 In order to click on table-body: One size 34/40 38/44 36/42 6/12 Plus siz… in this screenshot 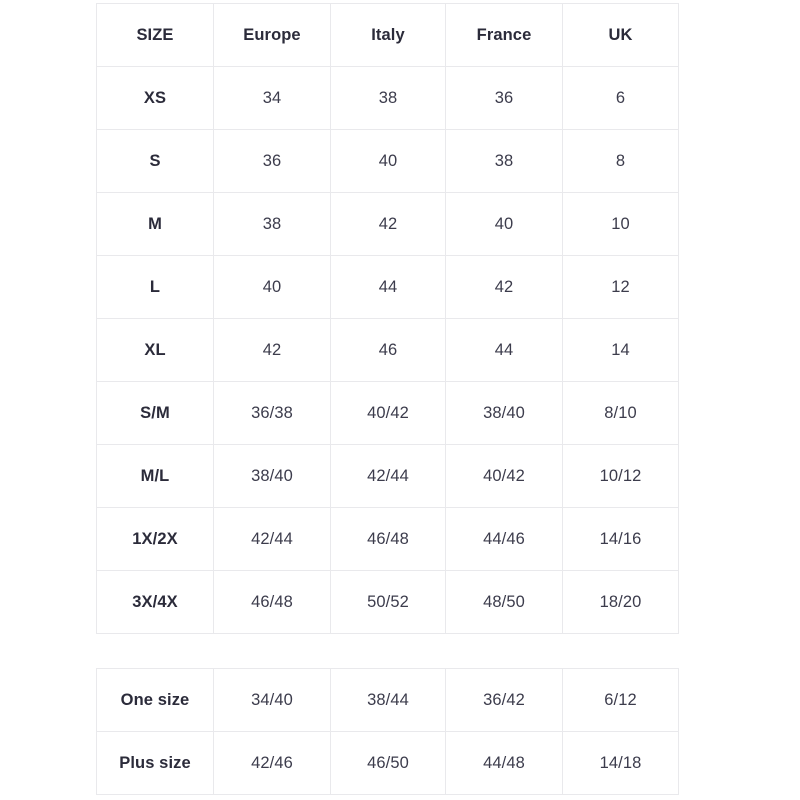, I will do `click(387, 731)`.